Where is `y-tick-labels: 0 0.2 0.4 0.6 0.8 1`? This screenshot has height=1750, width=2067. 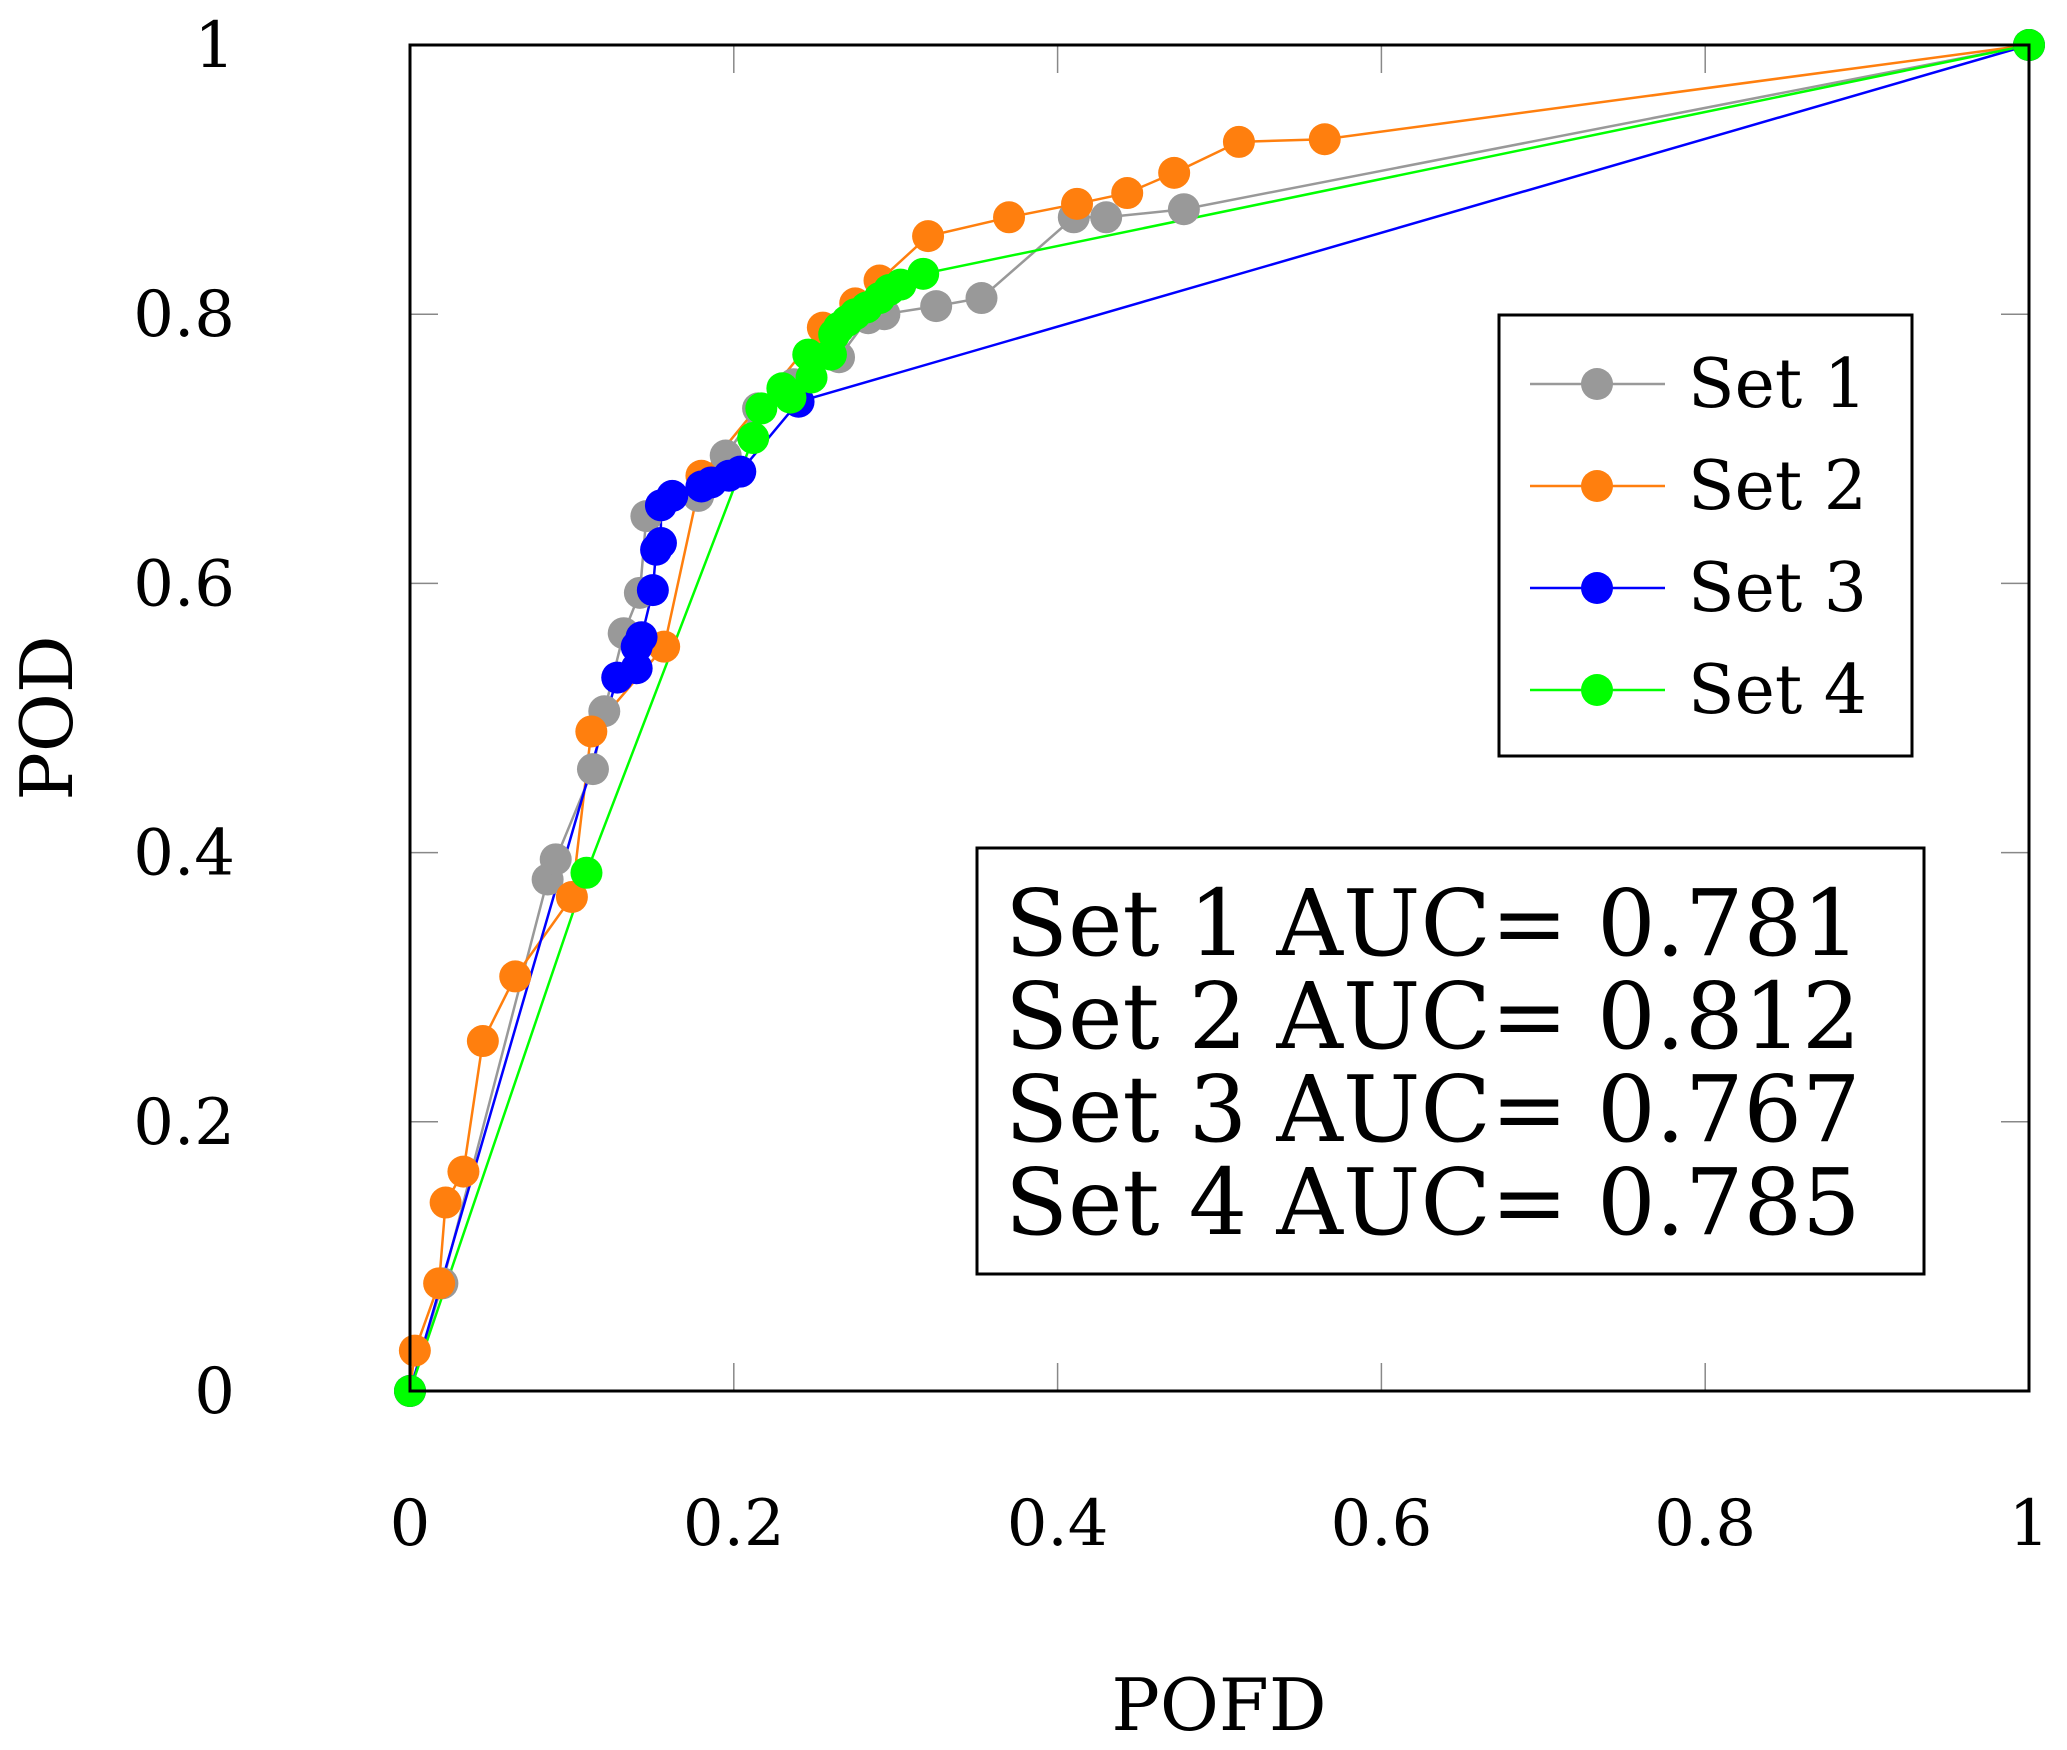
y-tick-labels: 0 0.2 0.4 0.6 0.8 1 is located at coordinates (184, 719).